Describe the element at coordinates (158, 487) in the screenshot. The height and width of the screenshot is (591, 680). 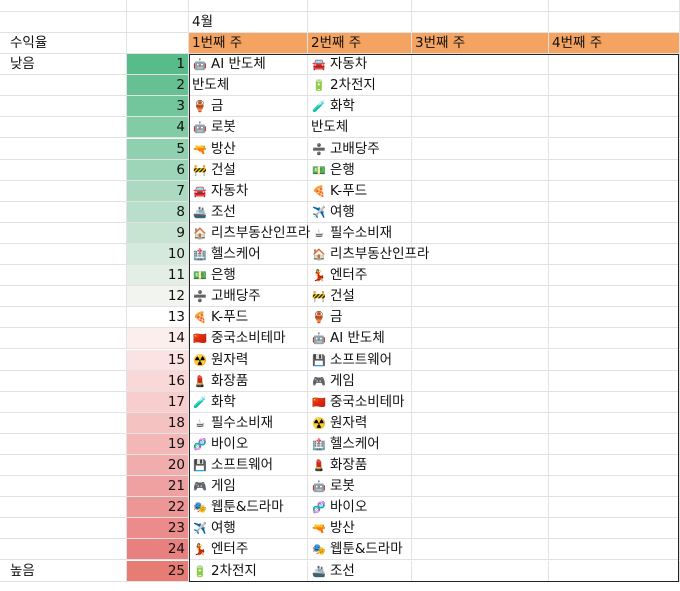
I see `rank-cell: 21` at that location.